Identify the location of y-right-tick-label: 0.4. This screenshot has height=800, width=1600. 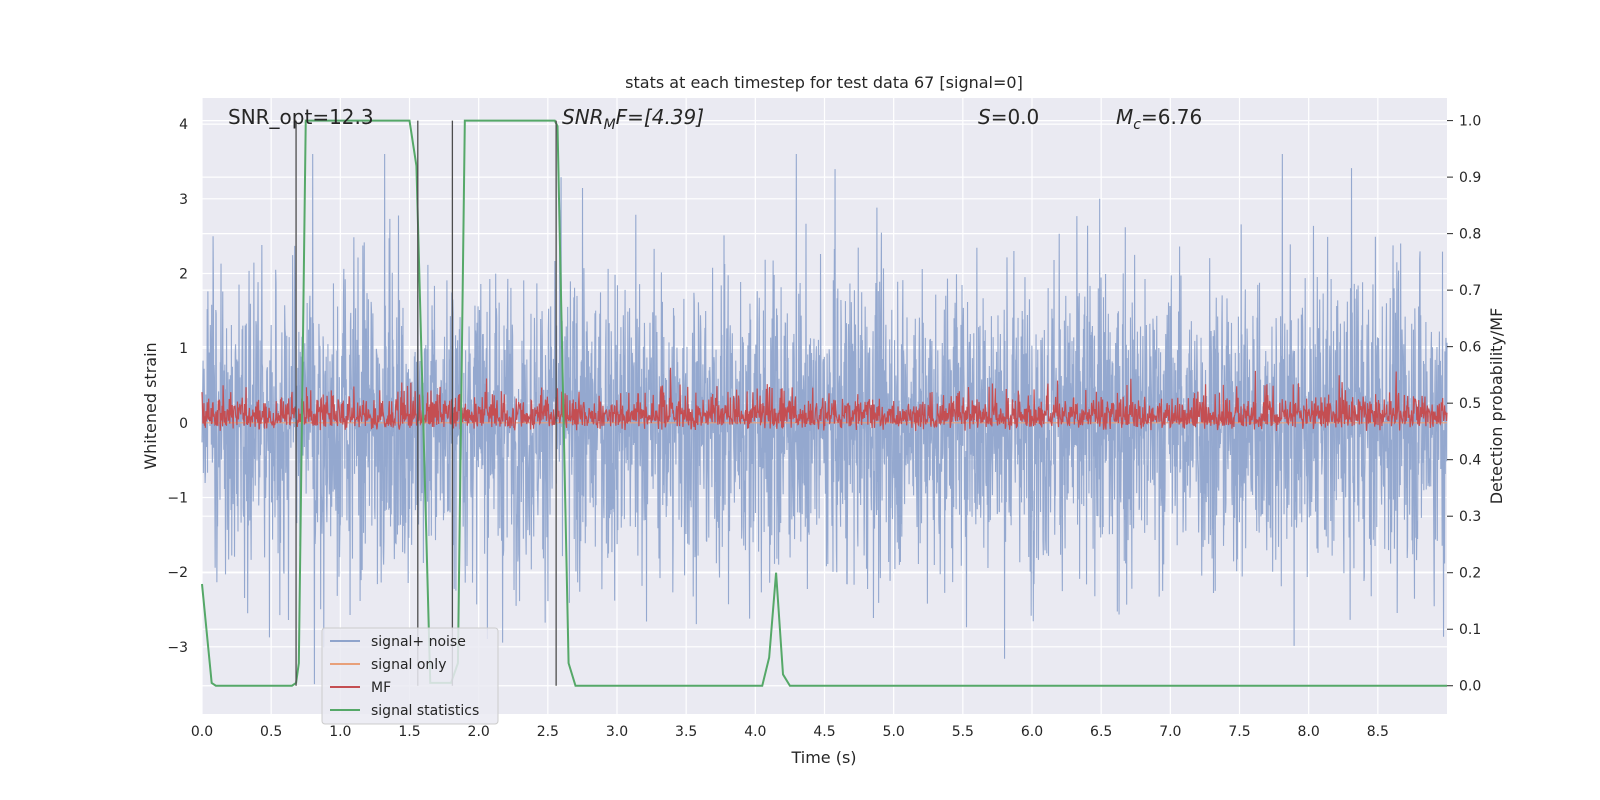
(1470, 461).